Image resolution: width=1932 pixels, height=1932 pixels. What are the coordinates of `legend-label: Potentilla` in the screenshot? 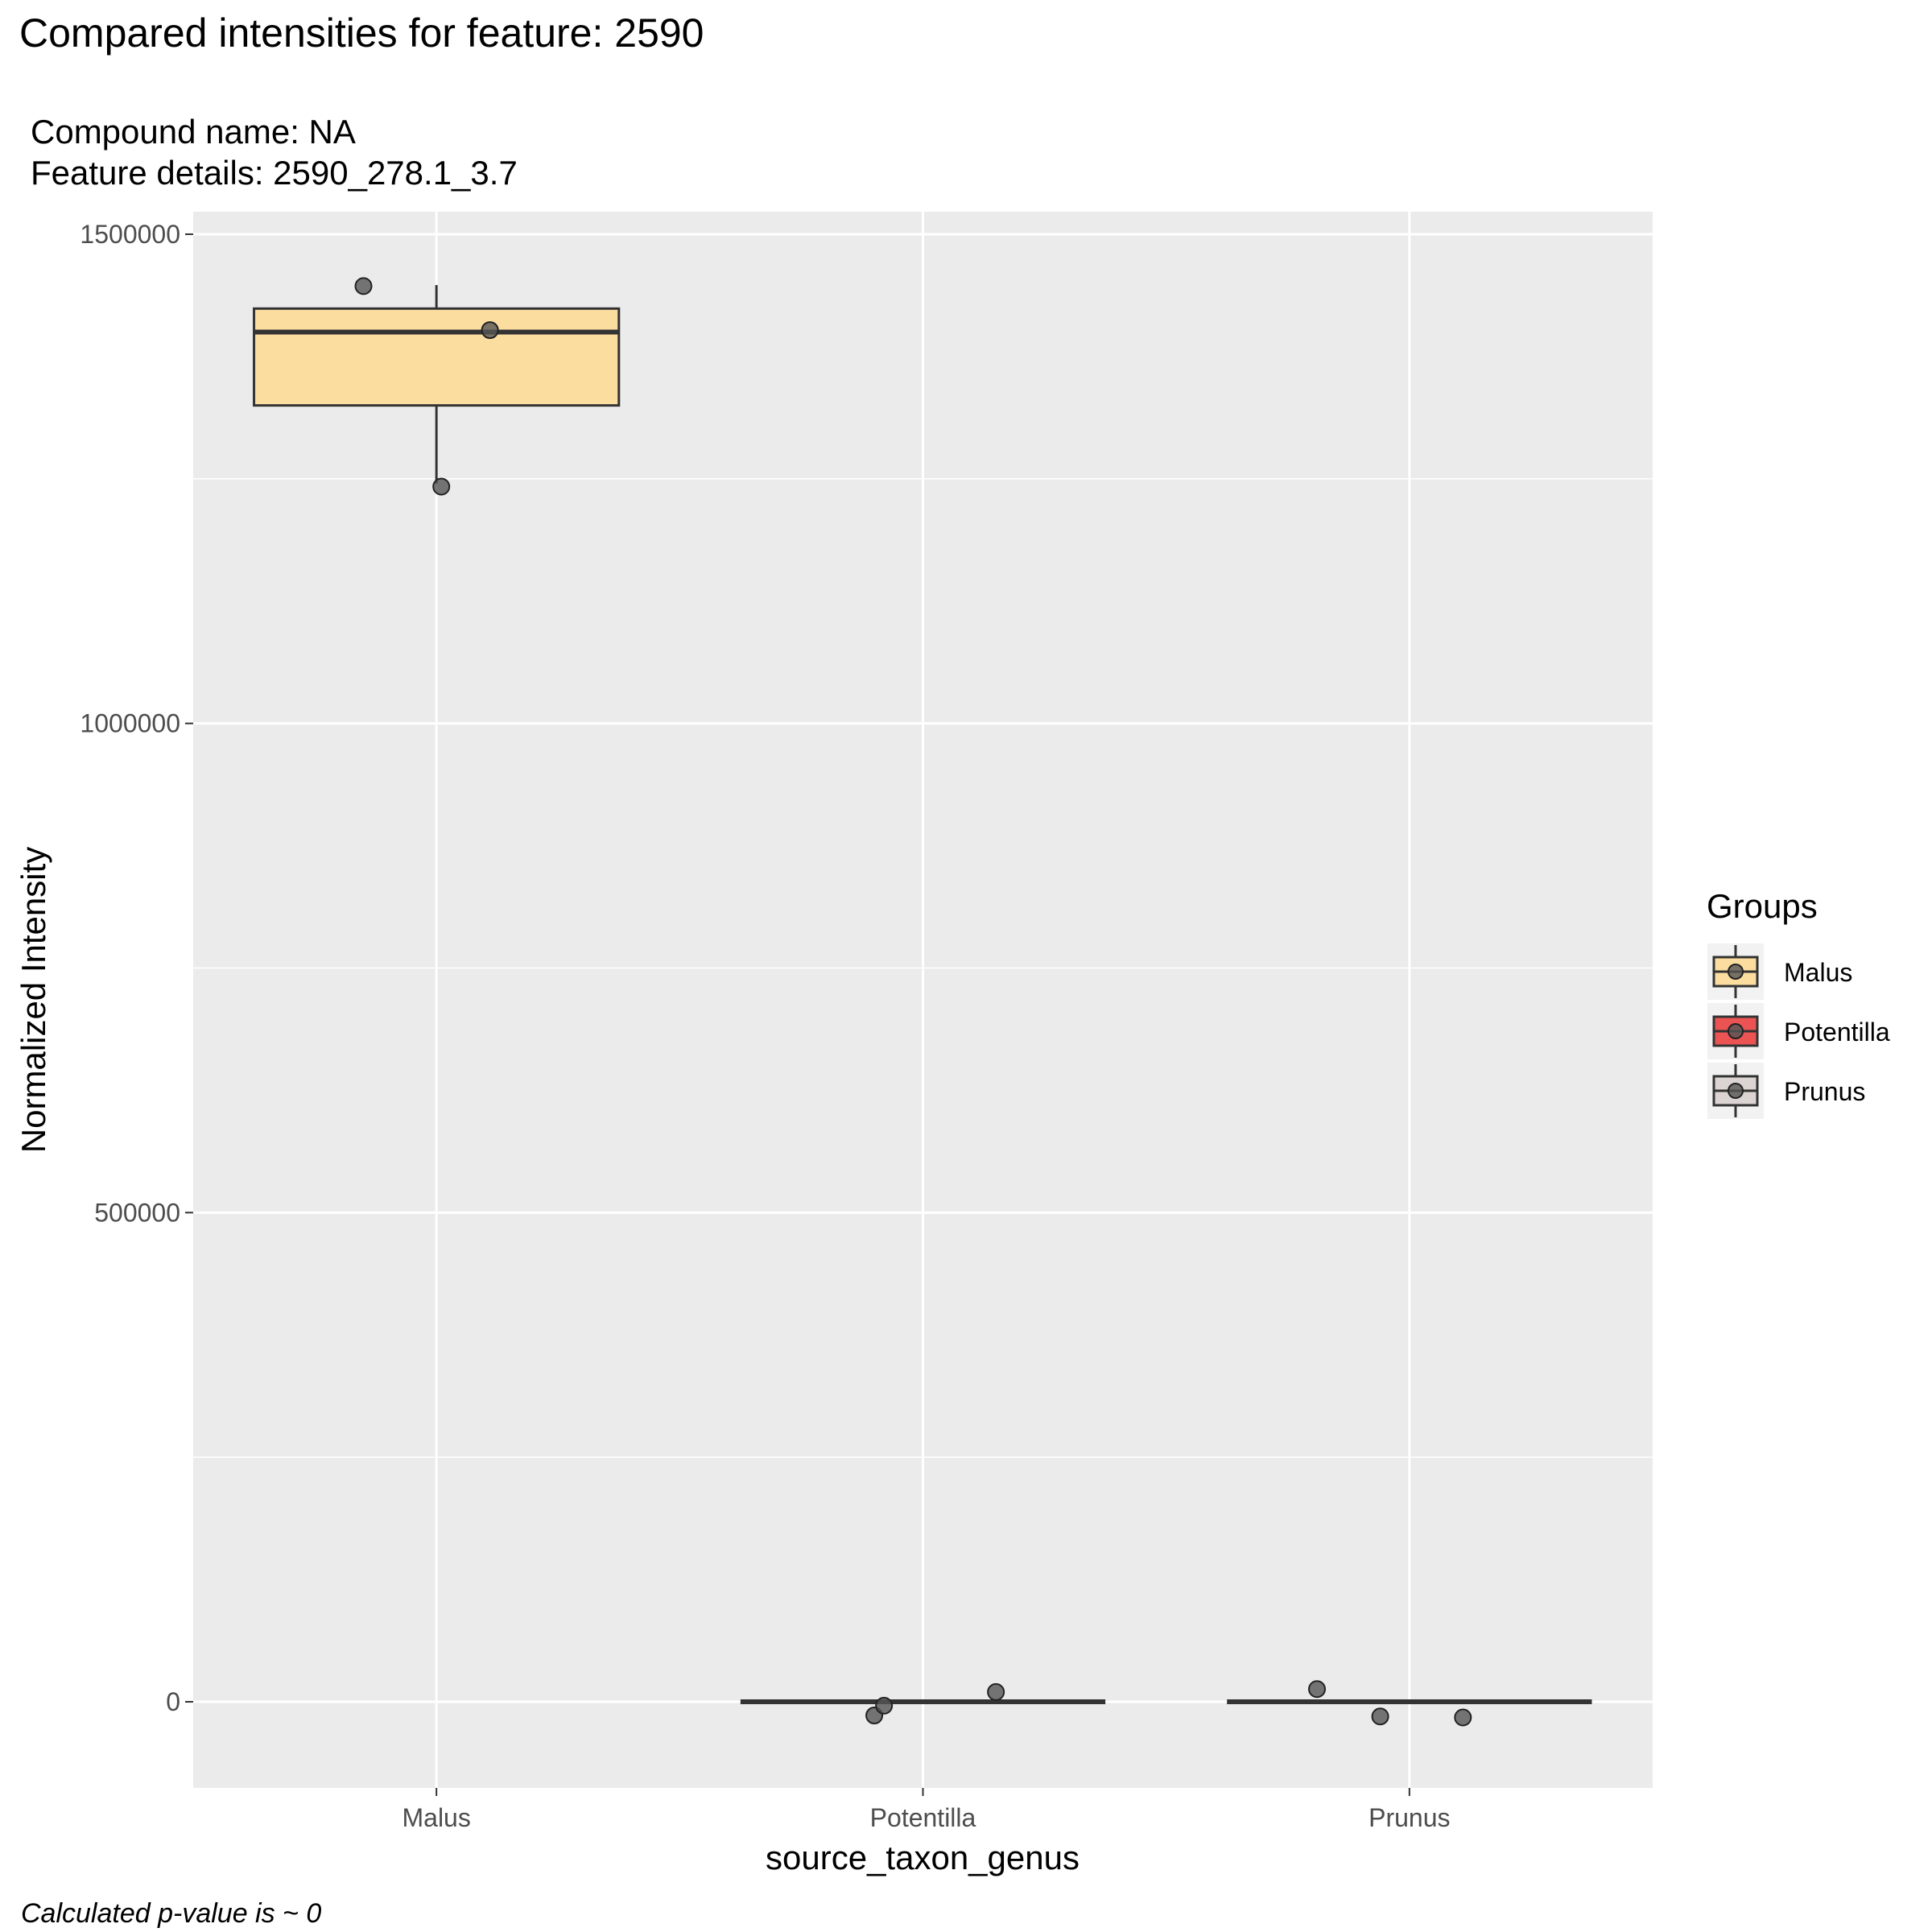 It's located at (1837, 1032).